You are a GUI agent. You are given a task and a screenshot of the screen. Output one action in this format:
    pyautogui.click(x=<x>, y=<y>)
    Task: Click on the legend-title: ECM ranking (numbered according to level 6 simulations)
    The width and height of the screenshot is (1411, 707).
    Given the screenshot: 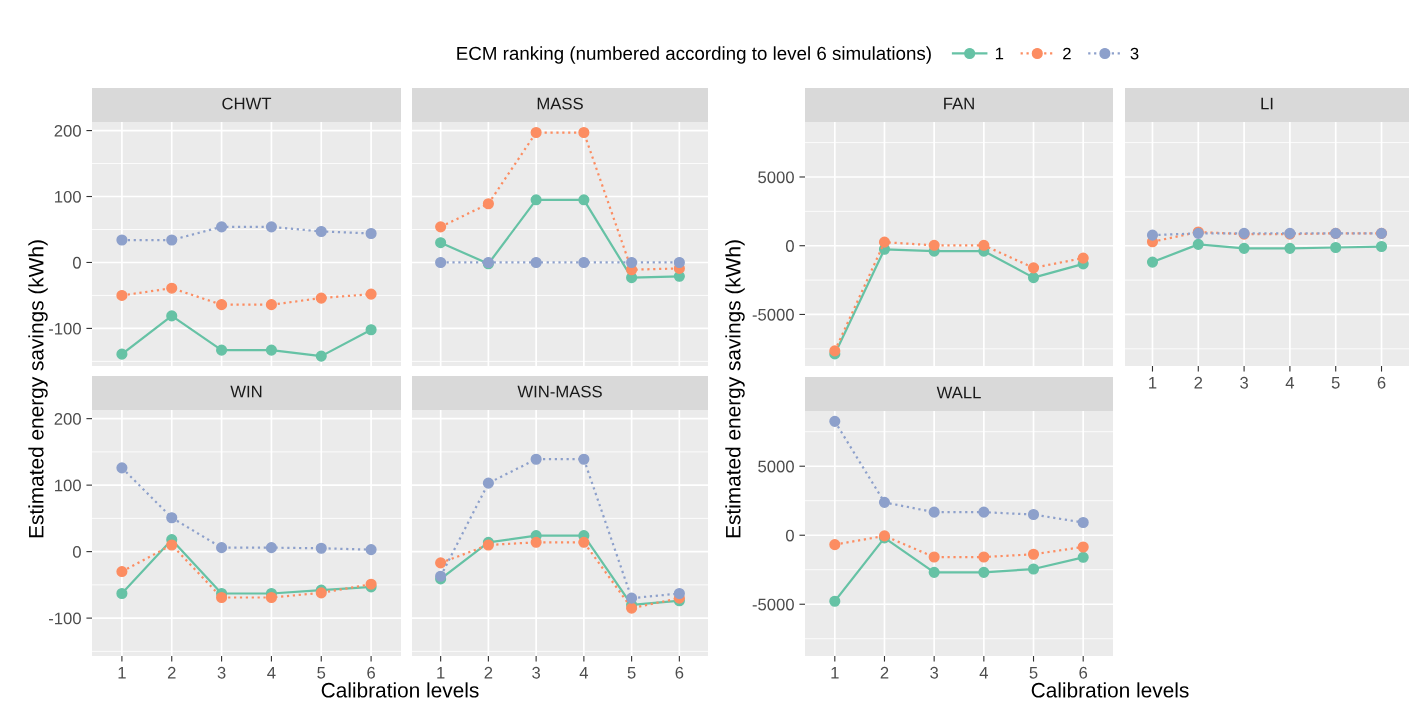 What is the action you would take?
    pyautogui.click(x=694, y=55)
    